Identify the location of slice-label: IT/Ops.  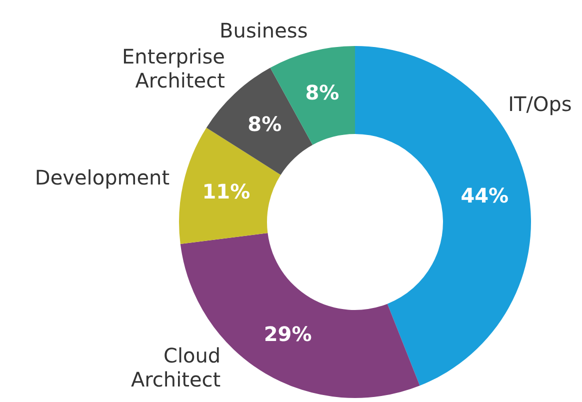
(540, 104).